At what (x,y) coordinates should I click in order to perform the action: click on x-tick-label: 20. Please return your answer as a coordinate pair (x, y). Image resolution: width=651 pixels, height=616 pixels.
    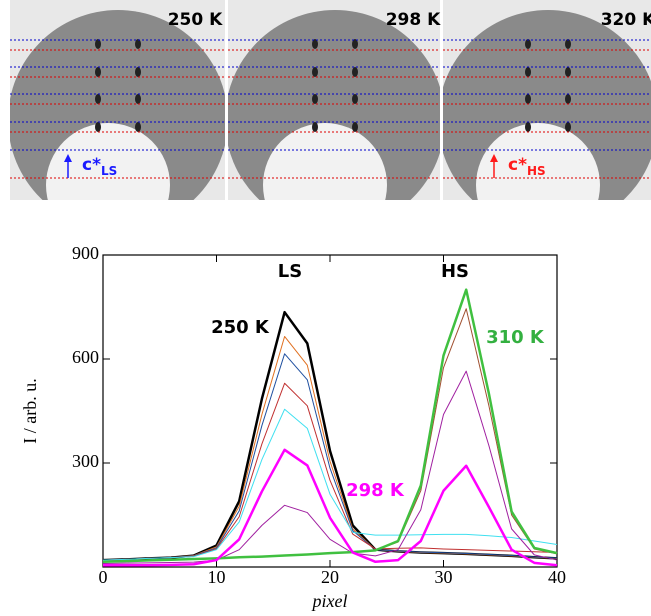
    Looking at the image, I should click on (330, 577).